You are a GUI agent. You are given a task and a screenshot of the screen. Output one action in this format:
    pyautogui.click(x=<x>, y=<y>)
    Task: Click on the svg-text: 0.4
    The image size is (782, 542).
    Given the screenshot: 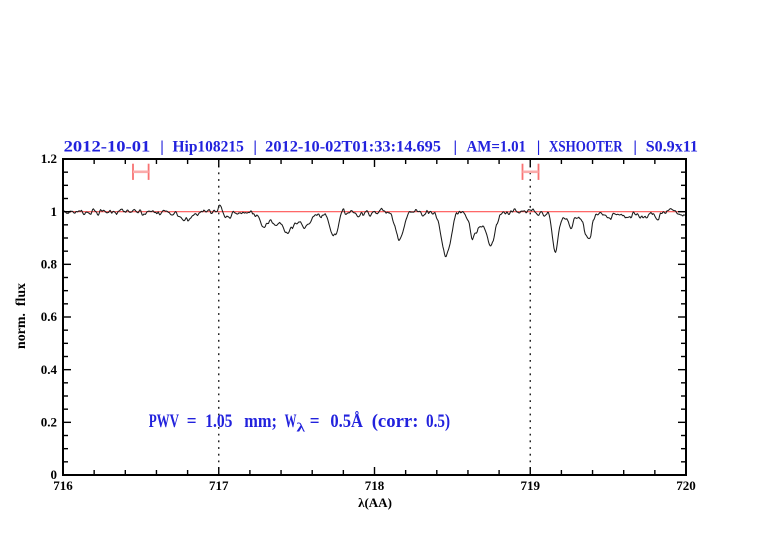 What is the action you would take?
    pyautogui.click(x=49, y=369)
    